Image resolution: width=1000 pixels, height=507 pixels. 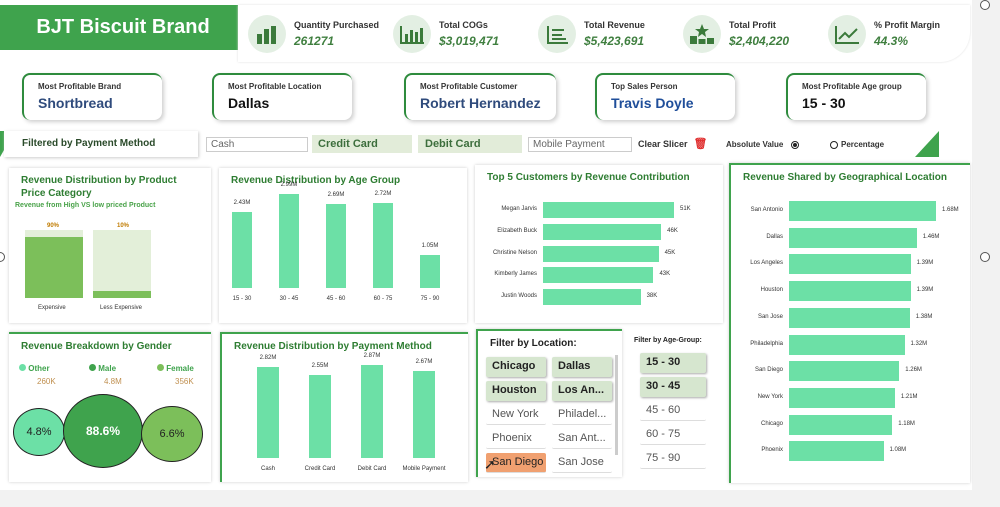 What do you see at coordinates (857, 144) in the screenshot?
I see `percentage-radio: Percentage` at bounding box center [857, 144].